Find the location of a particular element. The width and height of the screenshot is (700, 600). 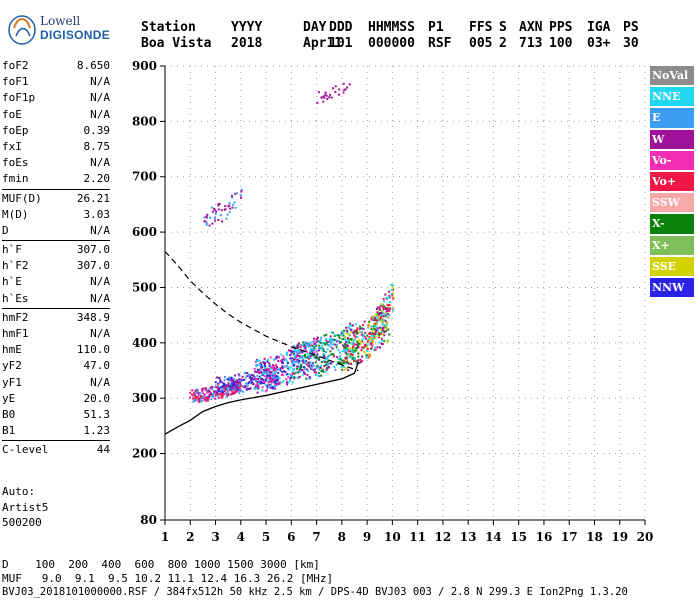

param-value: N/A is located at coordinates (100, 98).